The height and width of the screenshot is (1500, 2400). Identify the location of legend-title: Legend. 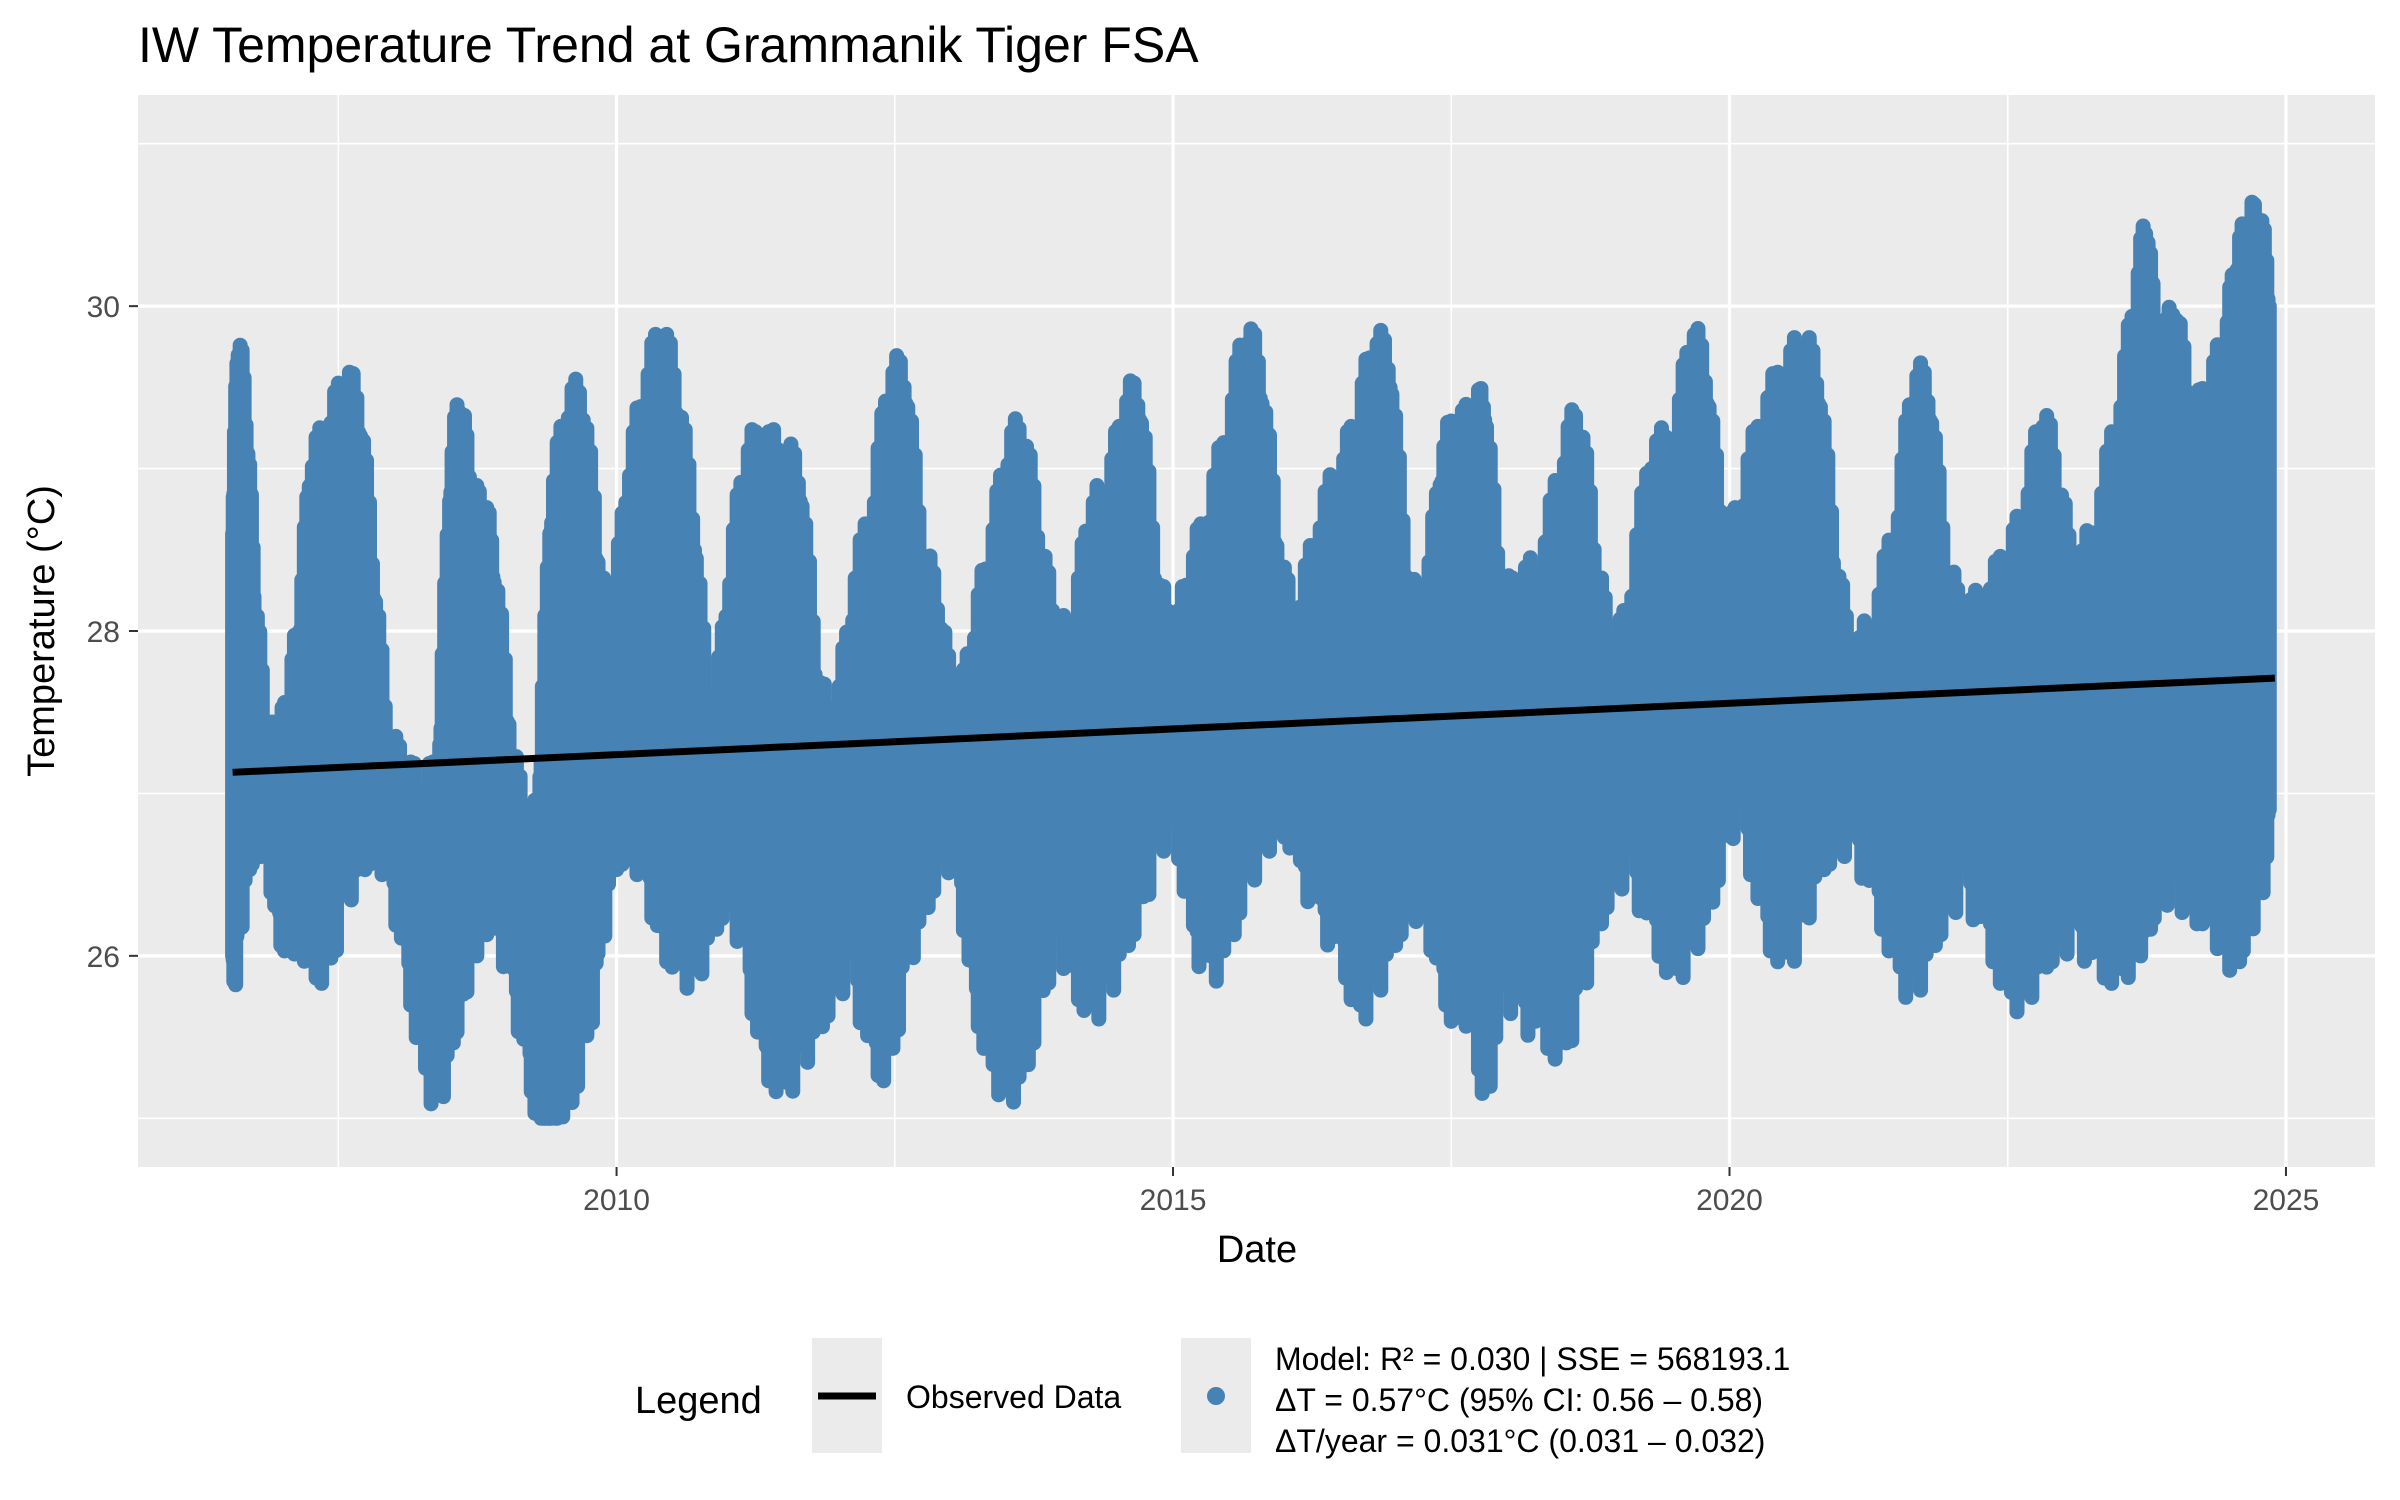
(698, 1401).